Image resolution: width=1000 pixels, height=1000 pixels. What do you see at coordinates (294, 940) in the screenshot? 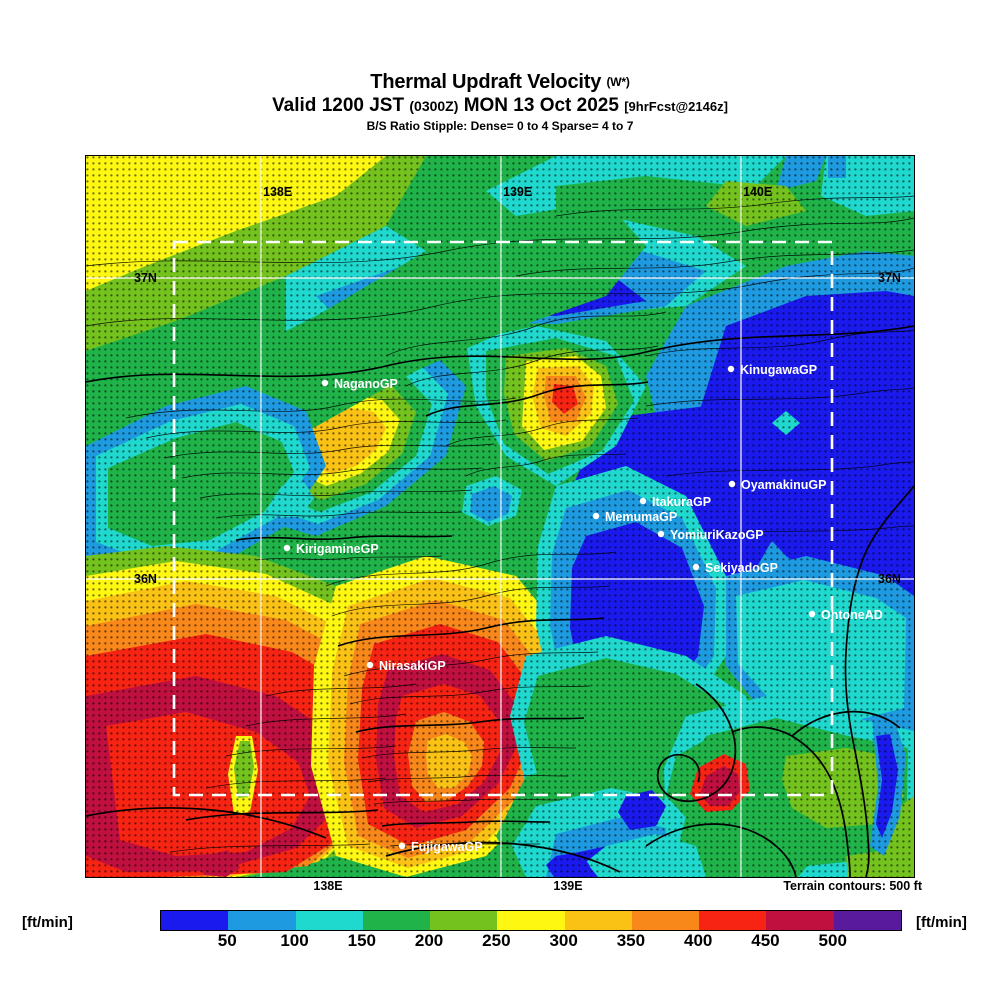
I see `colorbar-tick-100: 100` at bounding box center [294, 940].